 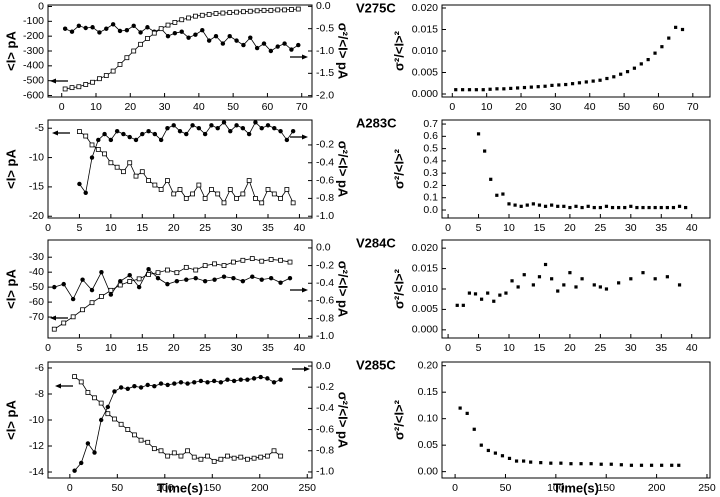 What do you see at coordinates (33, 21) in the screenshot?
I see `y-tick-label: -100` at bounding box center [33, 21].